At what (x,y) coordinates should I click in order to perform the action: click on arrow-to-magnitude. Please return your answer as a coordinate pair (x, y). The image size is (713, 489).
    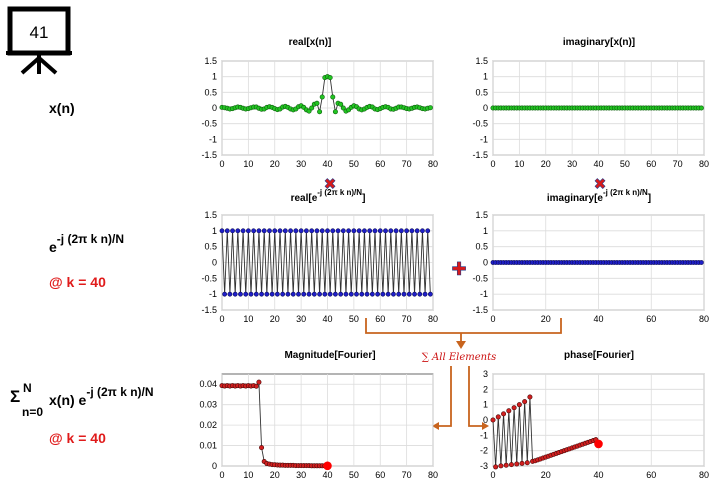
    Looking at the image, I should click on (444, 396).